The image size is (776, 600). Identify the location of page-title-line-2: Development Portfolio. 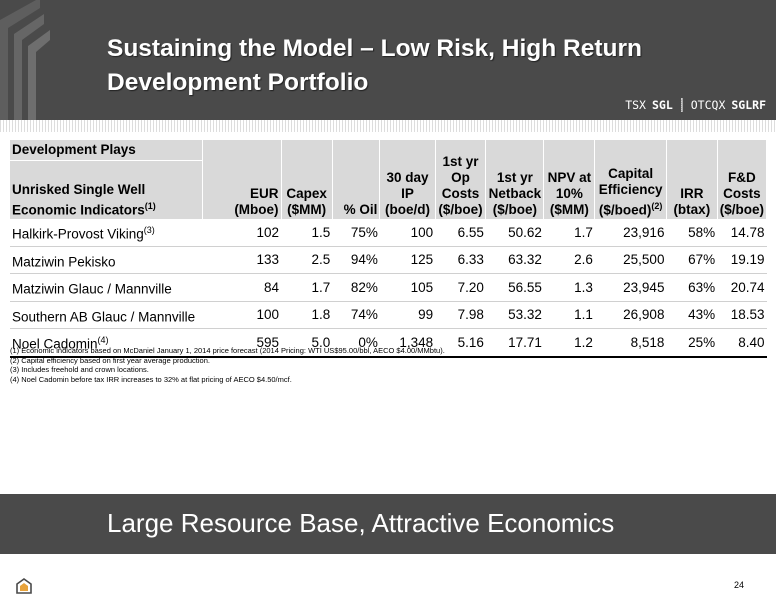
(238, 82).